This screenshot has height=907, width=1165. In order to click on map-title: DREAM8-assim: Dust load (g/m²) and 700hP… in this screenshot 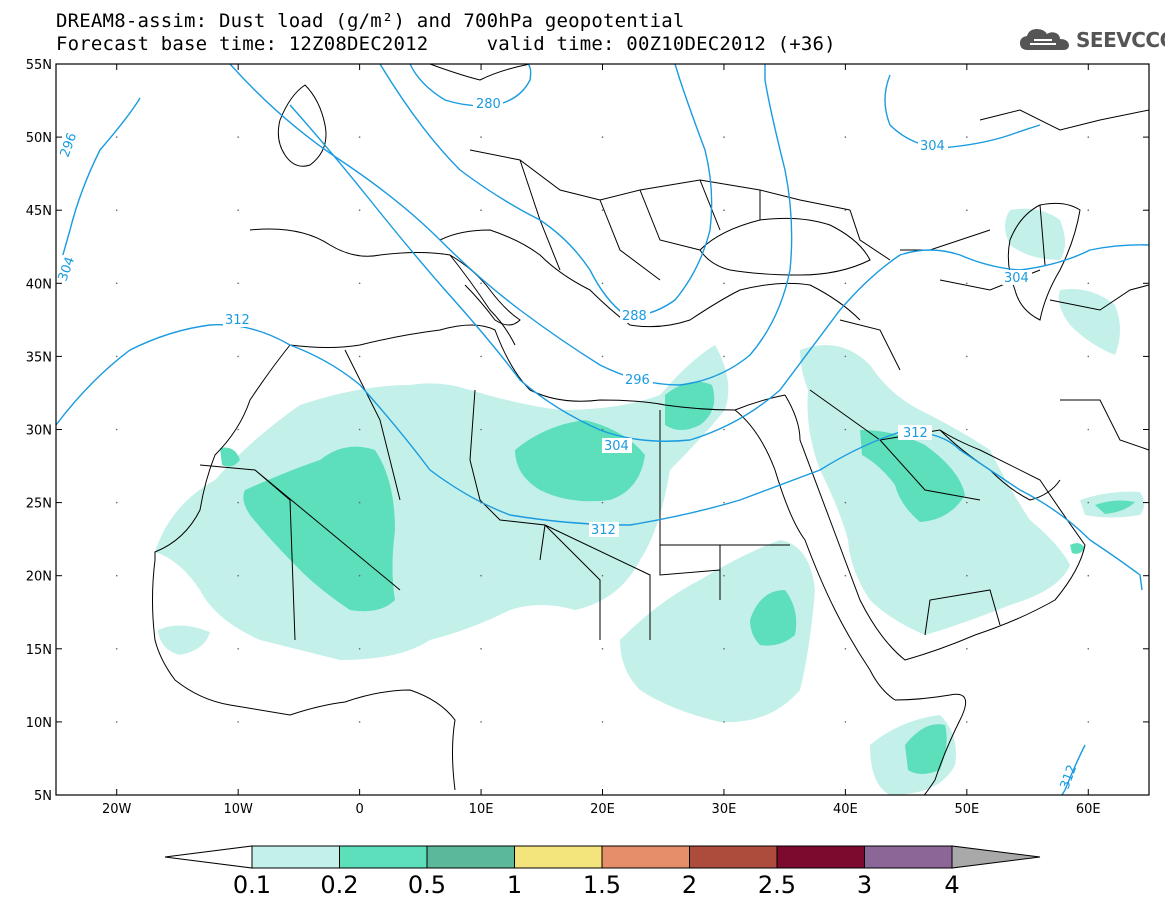, I will do `click(370, 21)`.